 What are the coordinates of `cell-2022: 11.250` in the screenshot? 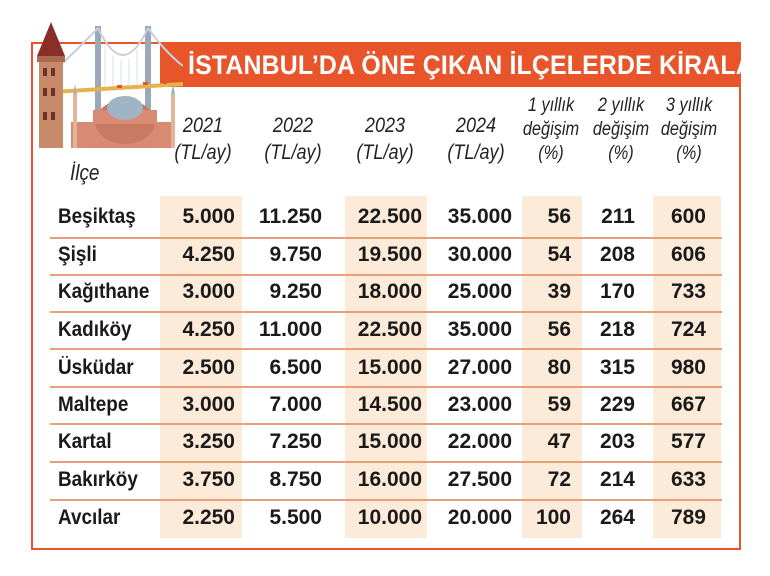 It's located at (290, 216).